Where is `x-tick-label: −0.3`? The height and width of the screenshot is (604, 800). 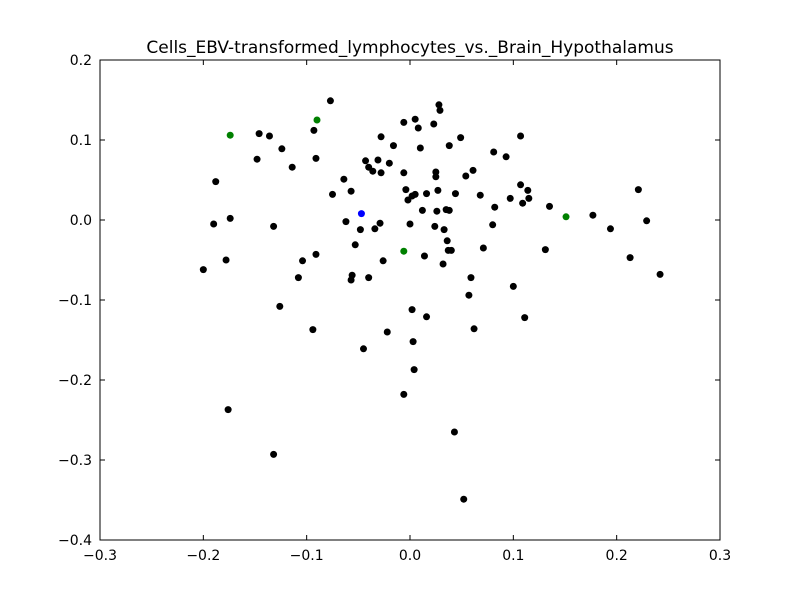
x-tick-label: −0.3 is located at coordinates (100, 556).